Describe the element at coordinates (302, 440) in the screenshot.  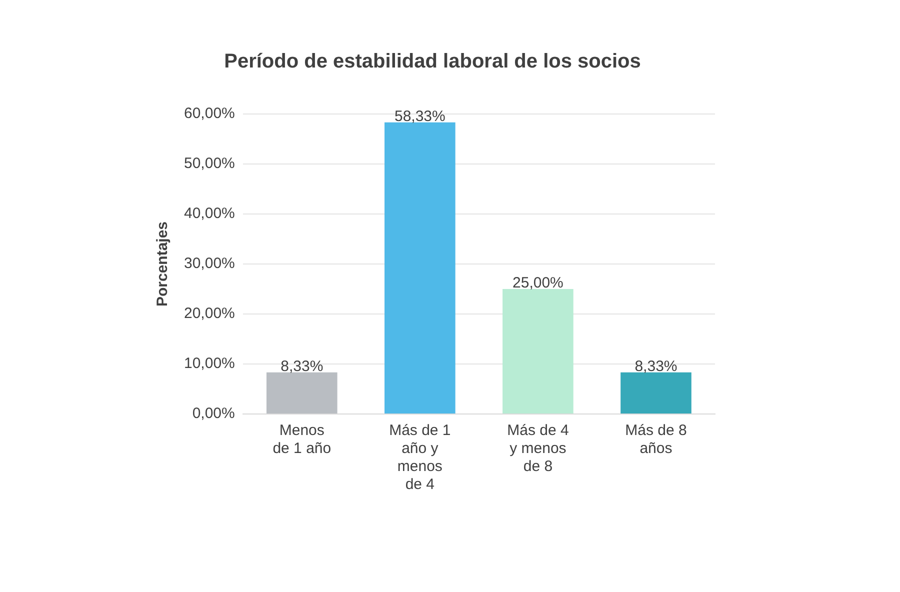
I see `x-tick-label: Menos de 1 año` at that location.